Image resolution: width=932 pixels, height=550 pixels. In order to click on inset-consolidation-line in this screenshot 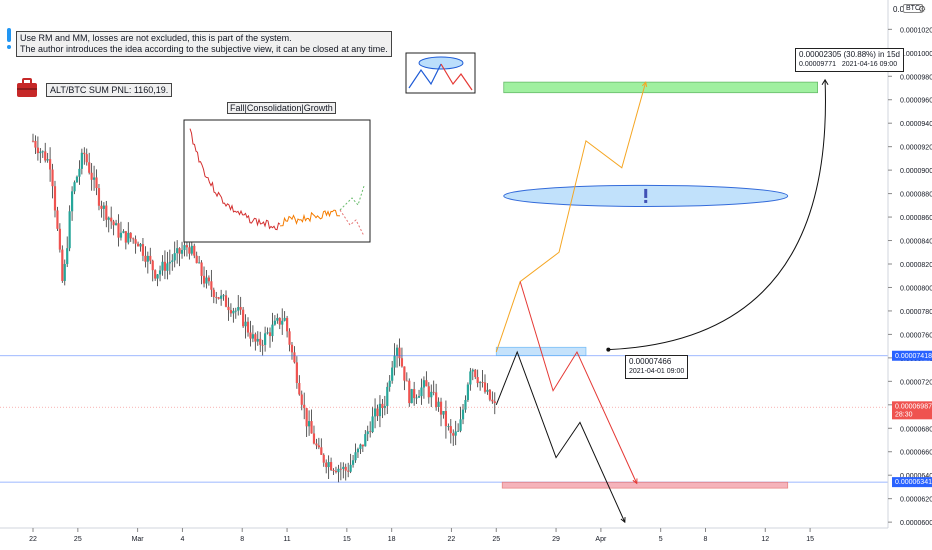, I will do `click(310, 218)`.